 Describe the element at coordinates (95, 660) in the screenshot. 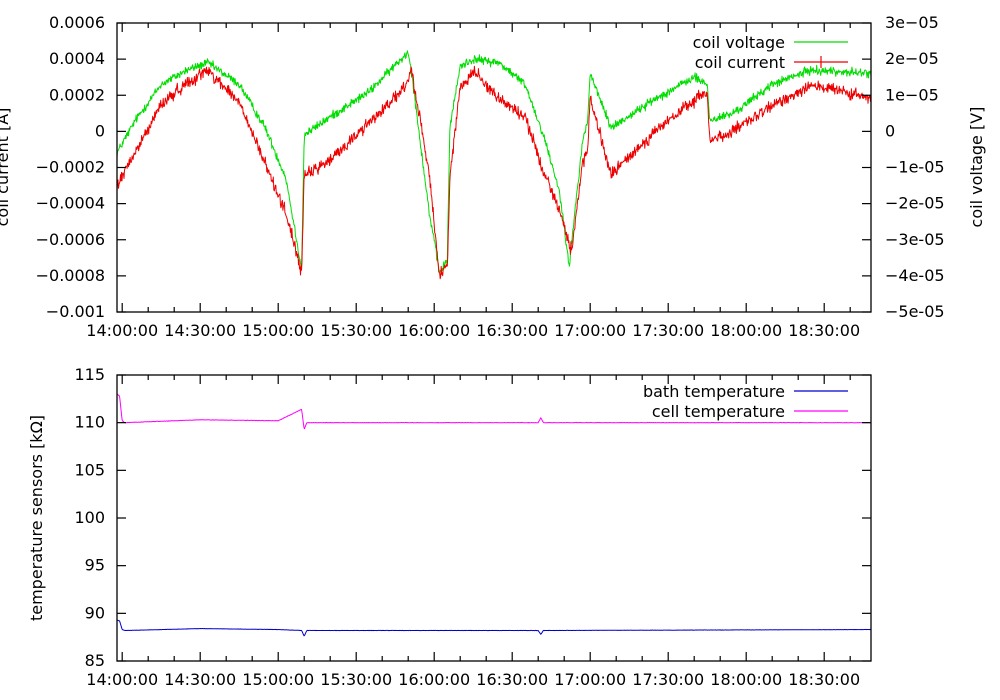

I see `temperature-y-tick-label: 85` at that location.